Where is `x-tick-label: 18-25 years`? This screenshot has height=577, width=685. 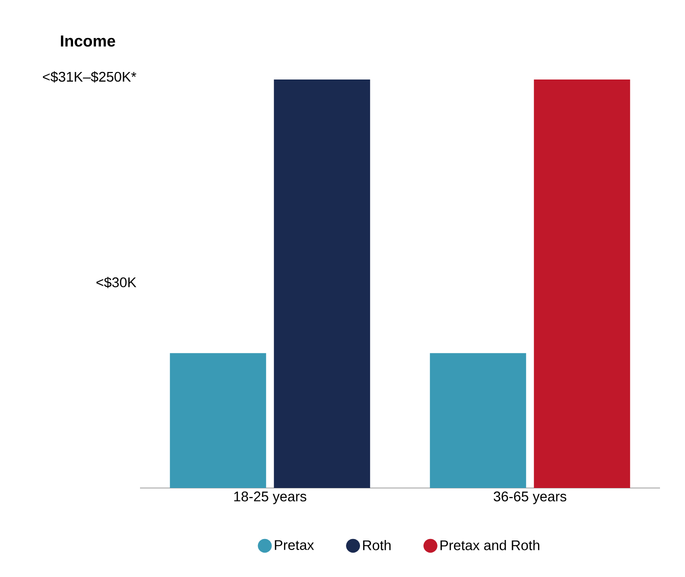 x-tick-label: 18-25 years is located at coordinates (270, 498).